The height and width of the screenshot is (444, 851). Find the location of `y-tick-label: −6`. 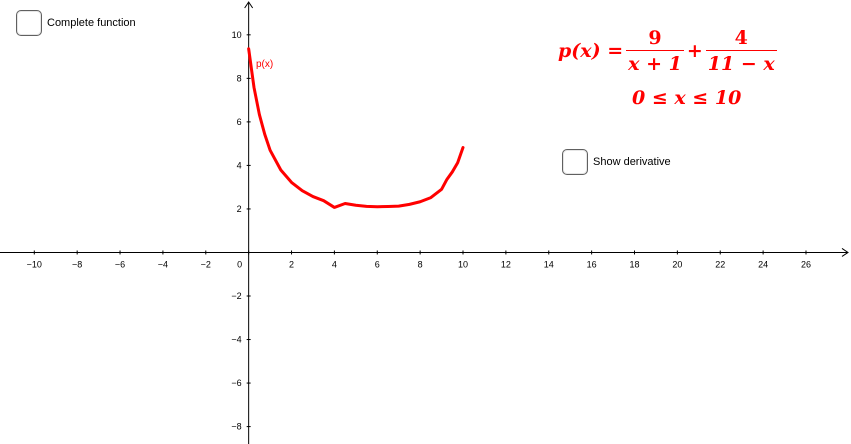

y-tick-label: −6 is located at coordinates (236, 383).